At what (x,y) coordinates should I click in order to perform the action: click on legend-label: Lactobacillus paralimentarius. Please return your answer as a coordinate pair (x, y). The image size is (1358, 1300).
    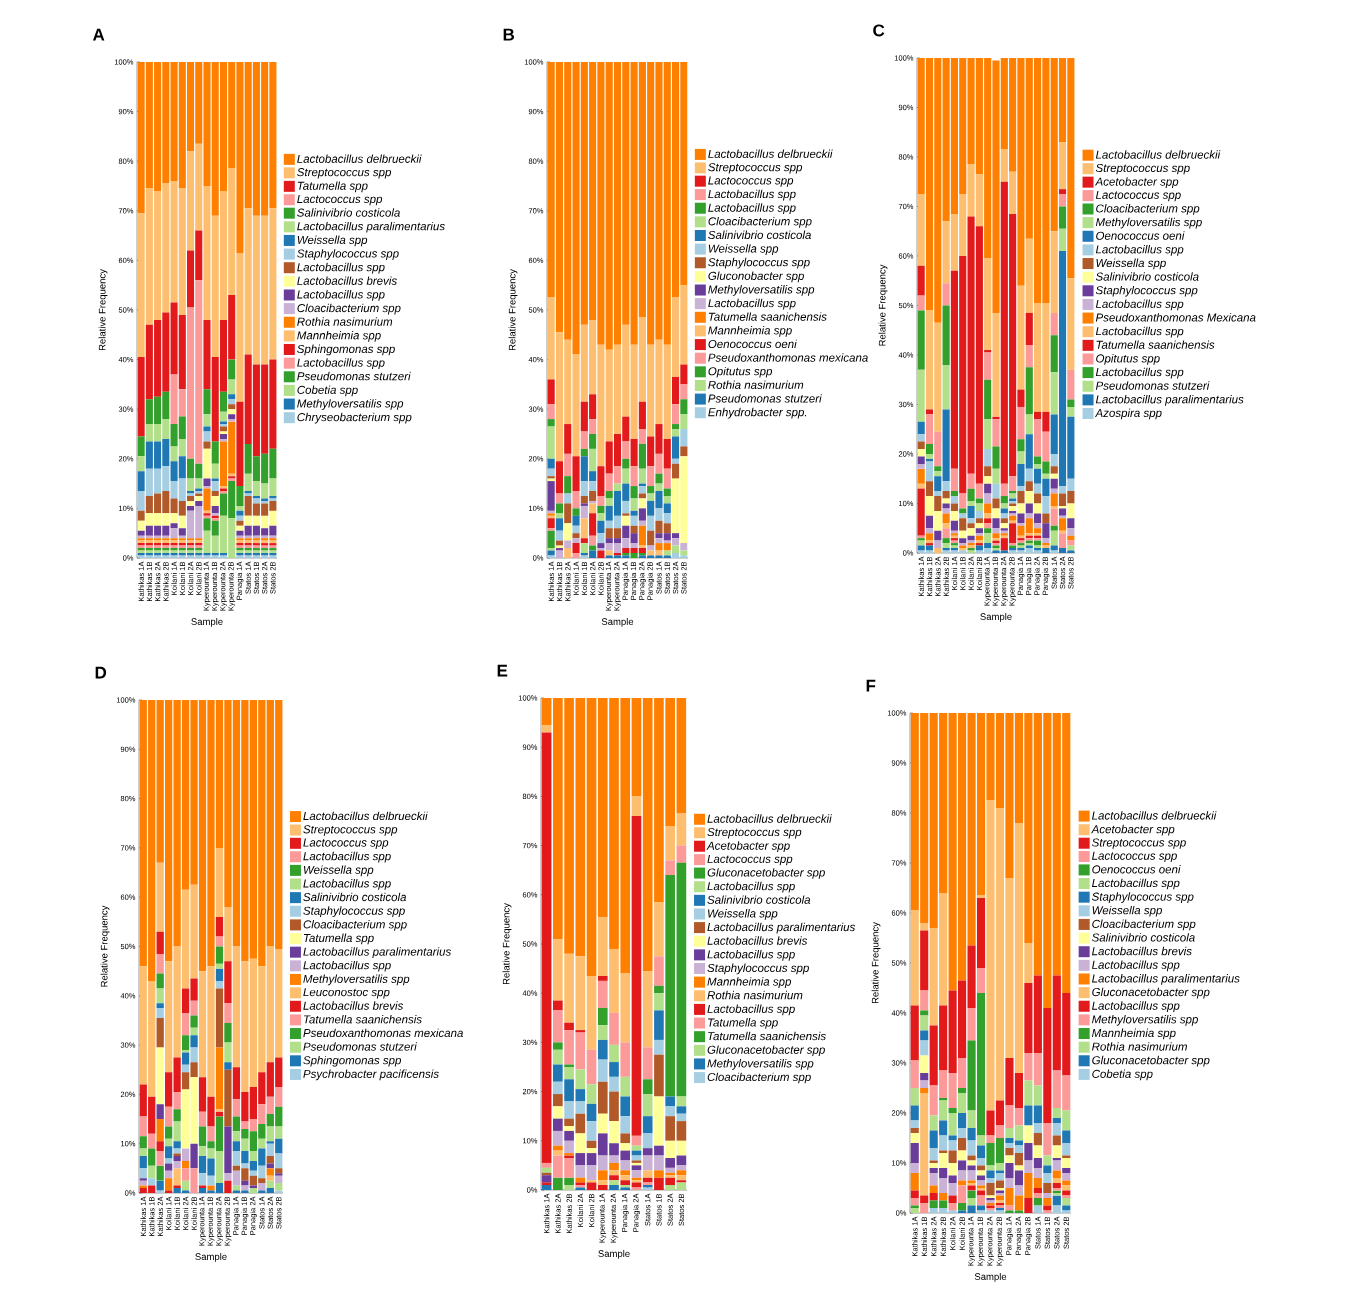
    Looking at the image, I should click on (1166, 979).